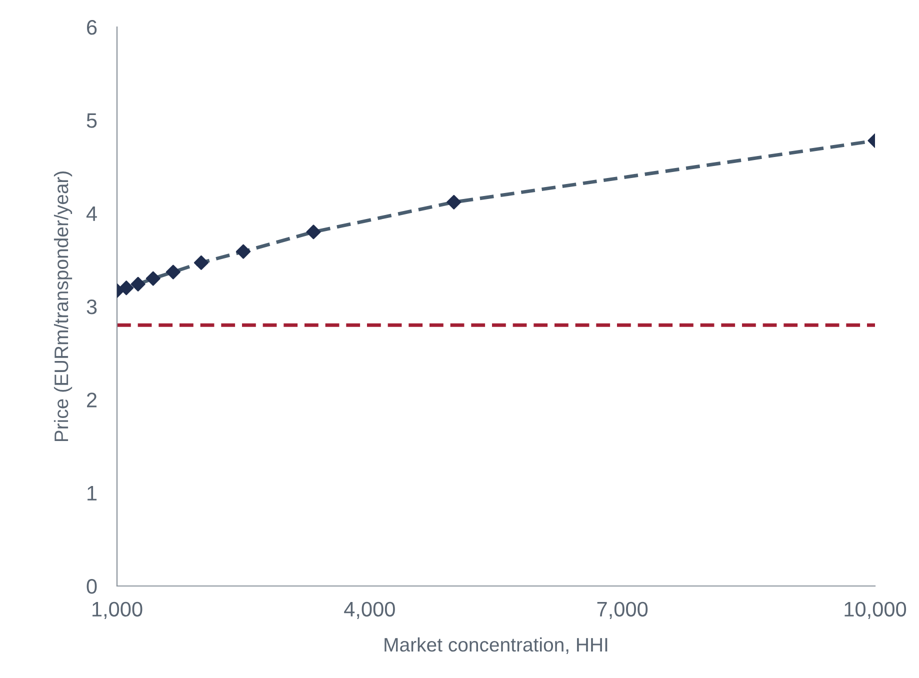 This screenshot has height=678, width=919. Describe the element at coordinates (91, 586) in the screenshot. I see `y-tick-label: 0` at that location.